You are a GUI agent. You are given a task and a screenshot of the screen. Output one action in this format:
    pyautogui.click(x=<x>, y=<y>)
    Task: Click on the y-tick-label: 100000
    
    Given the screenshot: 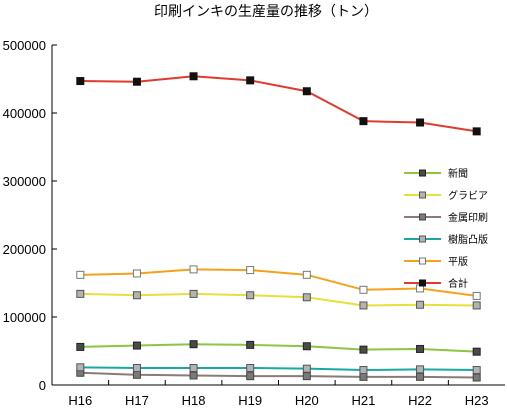 What is the action you would take?
    pyautogui.click(x=24, y=317)
    